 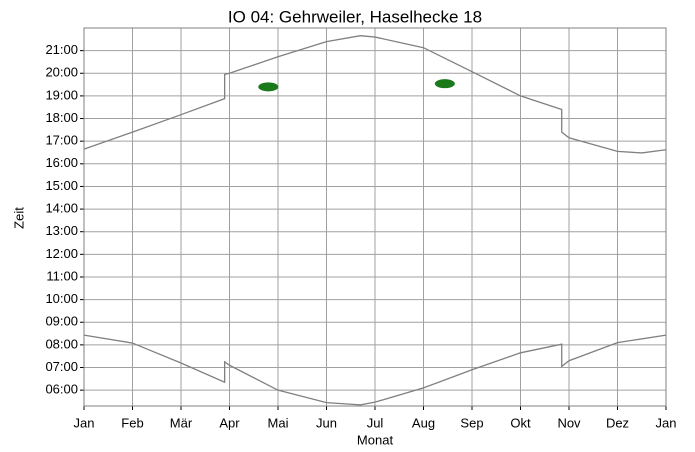 I want to click on y-tick-label: 14:00, so click(x=61, y=208).